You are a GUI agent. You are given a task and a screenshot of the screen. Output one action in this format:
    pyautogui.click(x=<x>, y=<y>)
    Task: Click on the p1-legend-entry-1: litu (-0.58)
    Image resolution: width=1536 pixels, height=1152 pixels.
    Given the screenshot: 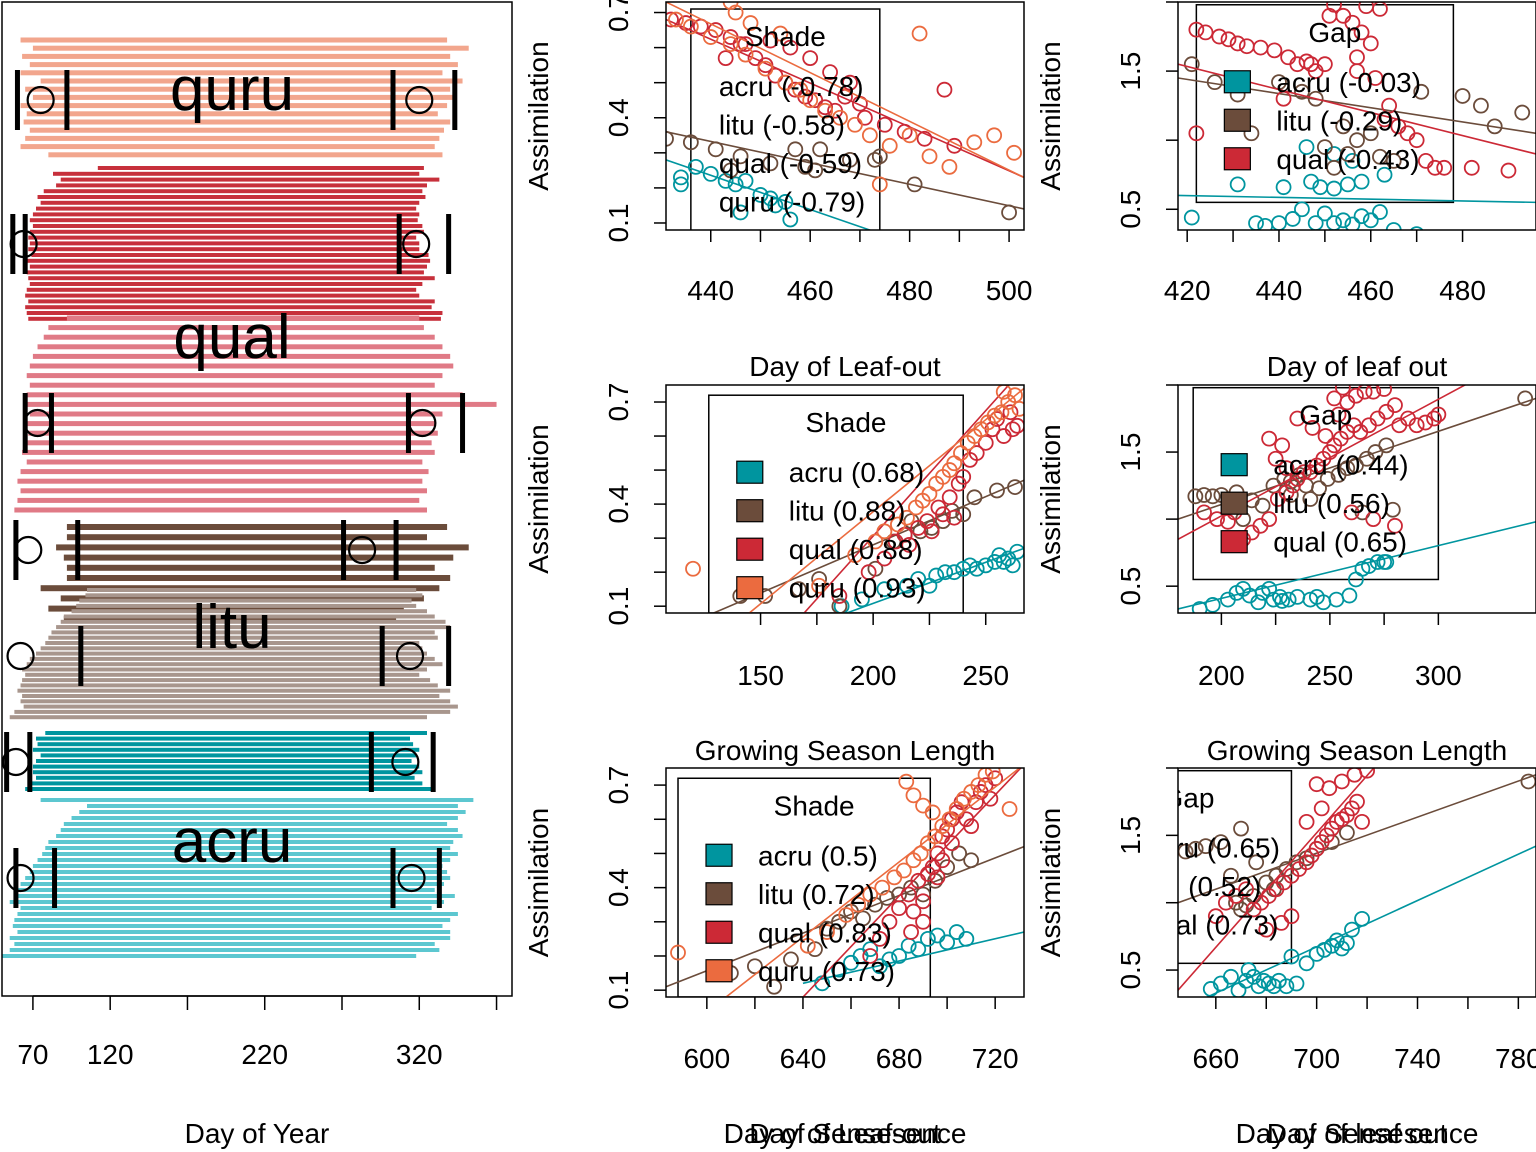 What is the action you would take?
    pyautogui.click(x=782, y=125)
    